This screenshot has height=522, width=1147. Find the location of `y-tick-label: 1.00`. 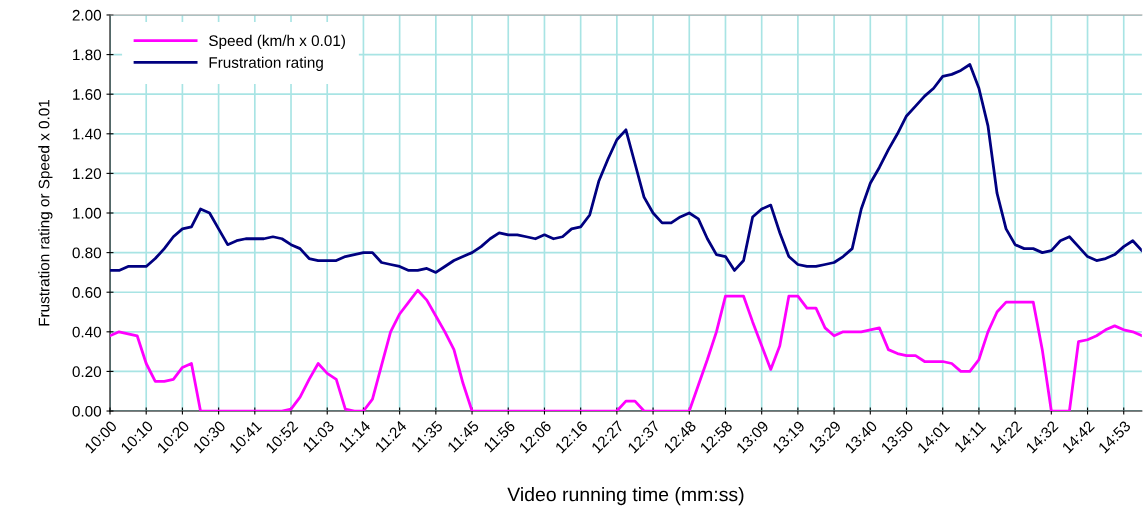

y-tick-label: 1.00 is located at coordinates (87, 213).